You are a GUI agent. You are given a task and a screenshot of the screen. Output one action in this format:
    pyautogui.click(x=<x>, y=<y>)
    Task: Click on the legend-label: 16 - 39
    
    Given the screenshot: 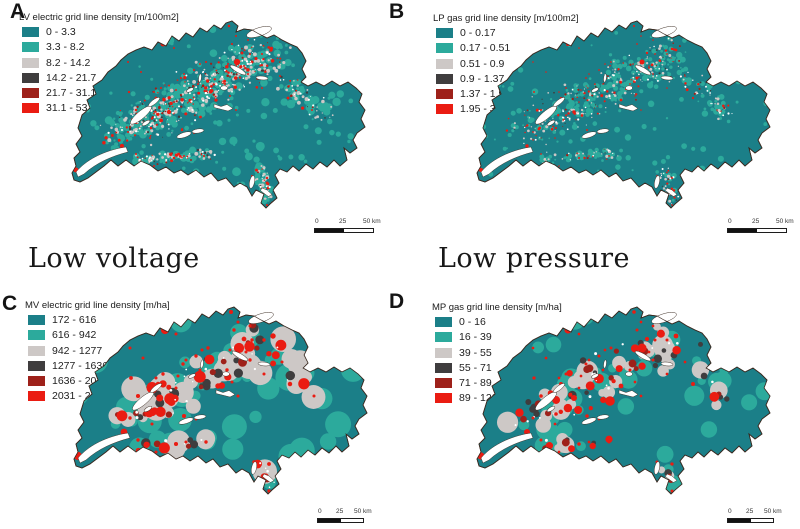 What is the action you would take?
    pyautogui.click(x=475, y=337)
    